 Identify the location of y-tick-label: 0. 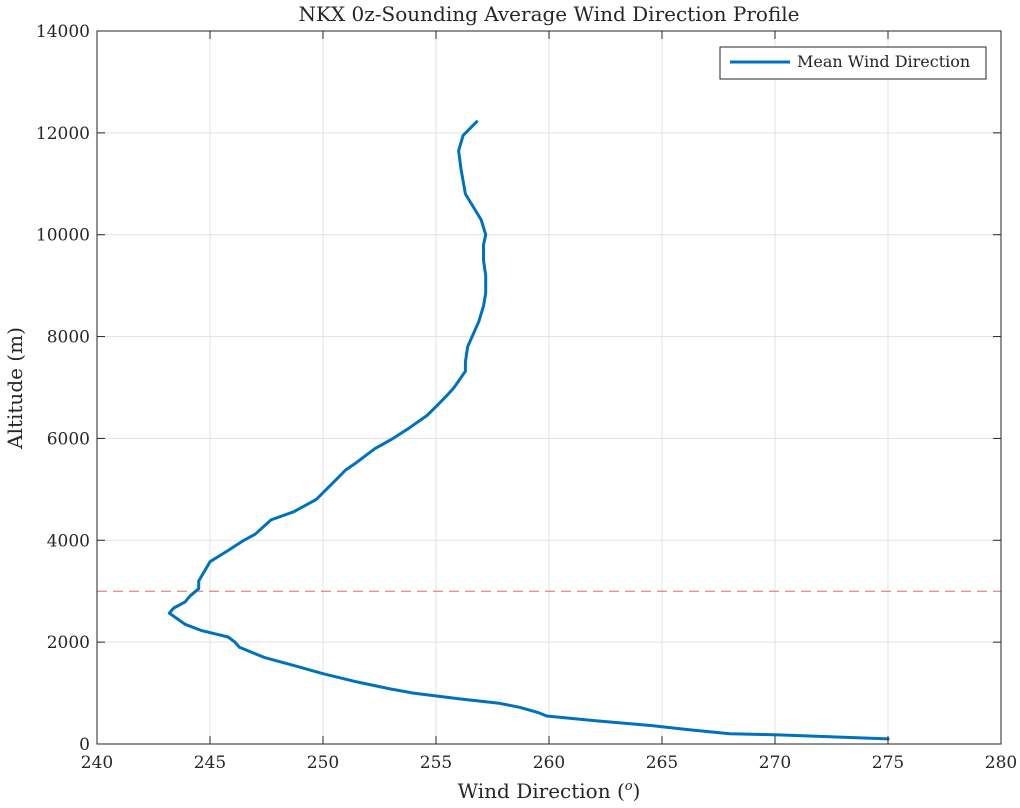
(84, 745).